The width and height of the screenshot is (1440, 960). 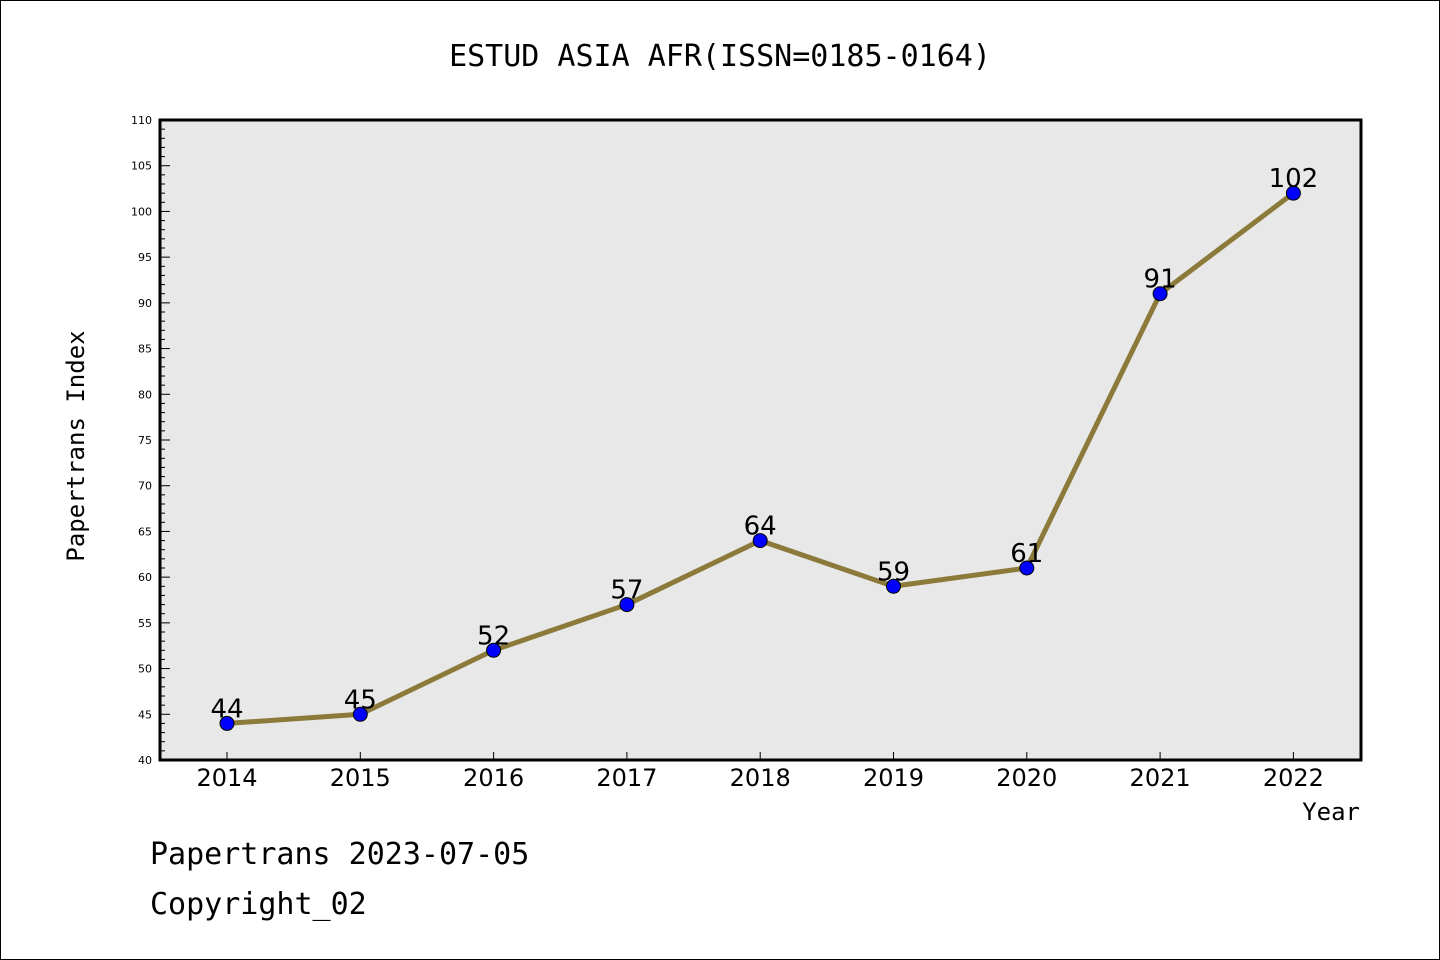 I want to click on x-tick-label: 2014, so click(x=226, y=778).